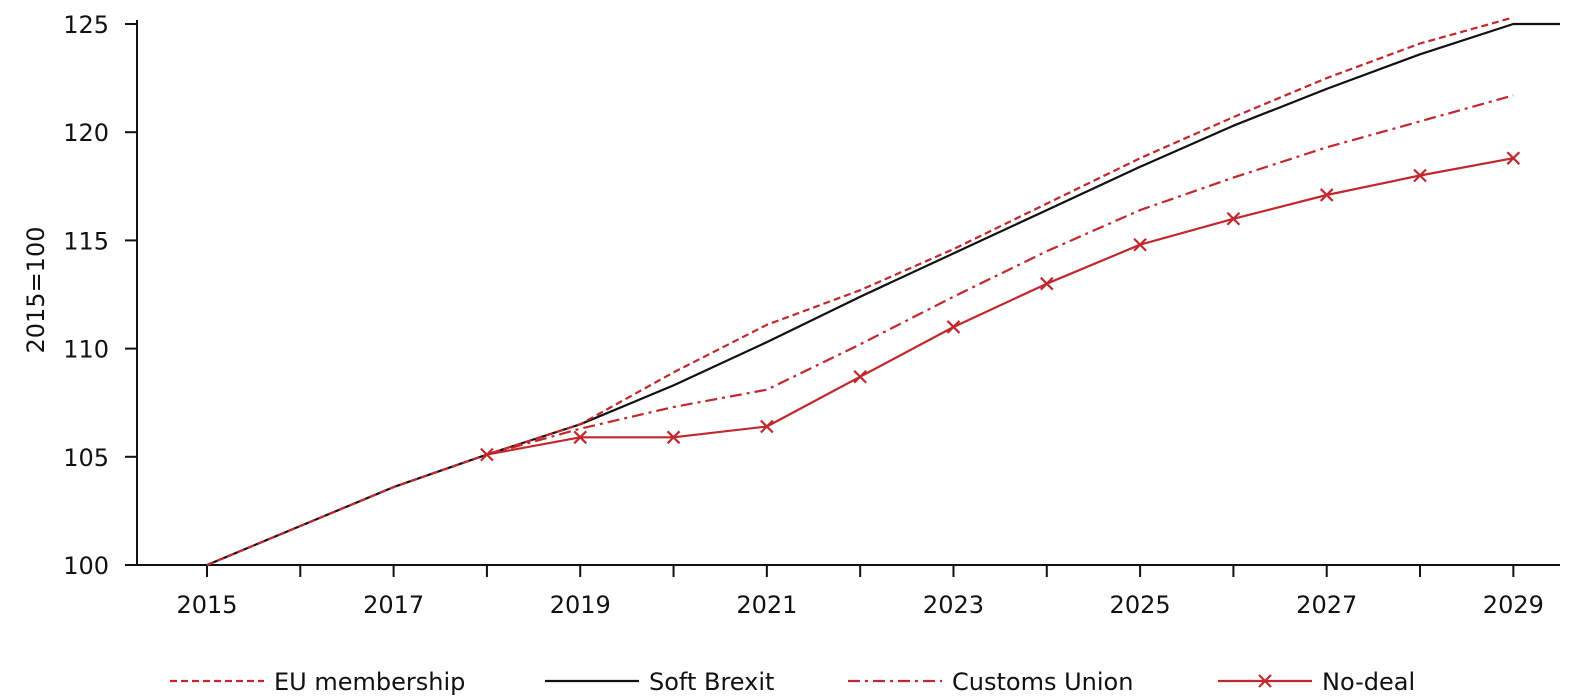 This screenshot has width=1576, height=699. What do you see at coordinates (393, 605) in the screenshot?
I see `x-tick-label: 2017` at bounding box center [393, 605].